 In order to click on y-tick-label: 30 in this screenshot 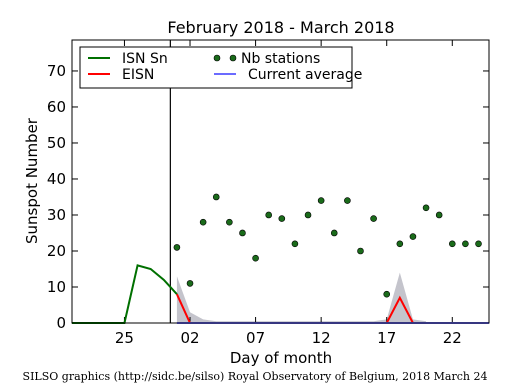, I will do `click(56, 215)`.